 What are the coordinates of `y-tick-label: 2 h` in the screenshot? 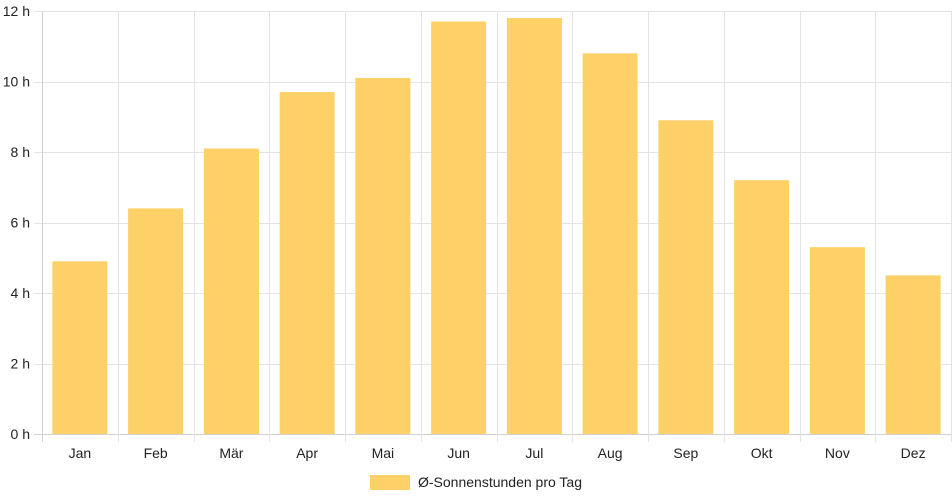 It's located at (20, 364).